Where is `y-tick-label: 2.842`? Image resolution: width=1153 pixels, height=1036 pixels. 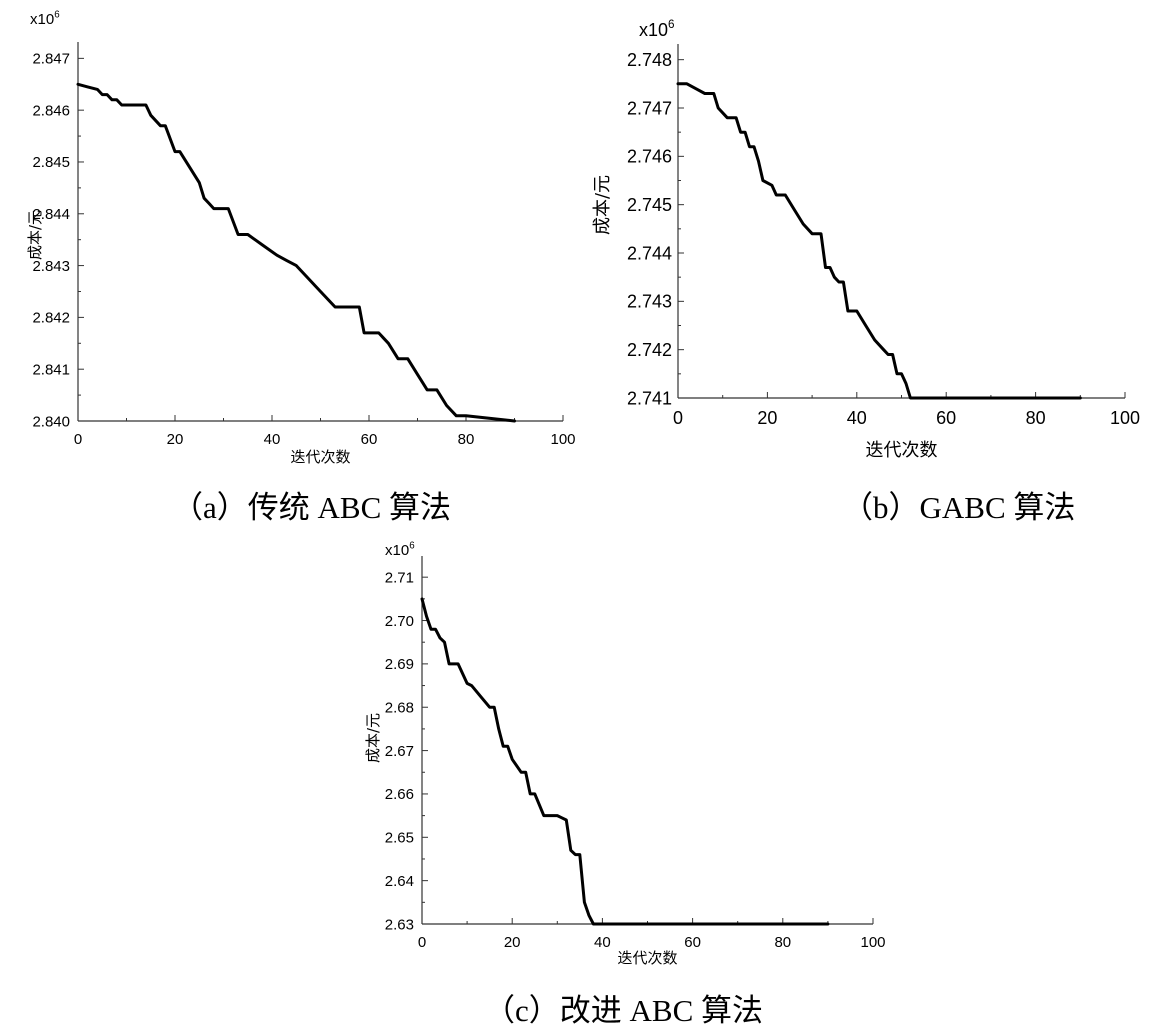 y-tick-label: 2.842 is located at coordinates (51, 318).